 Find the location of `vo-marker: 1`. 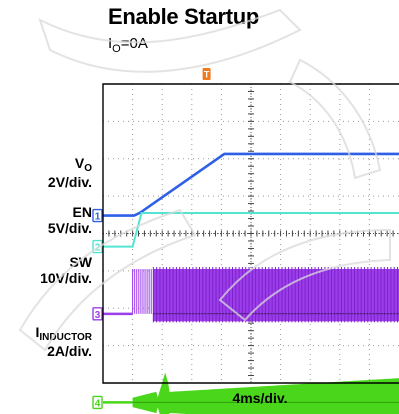

vo-marker: 1 is located at coordinates (97, 215).